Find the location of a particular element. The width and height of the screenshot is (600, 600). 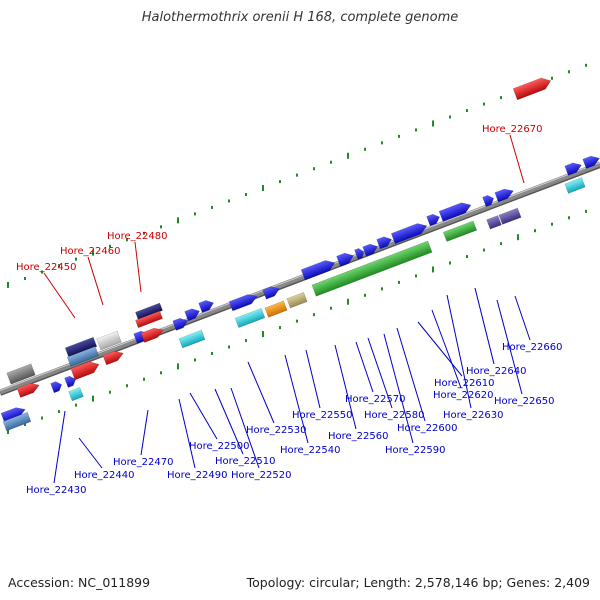

gene-label: Hore_22580 is located at coordinates (394, 415).